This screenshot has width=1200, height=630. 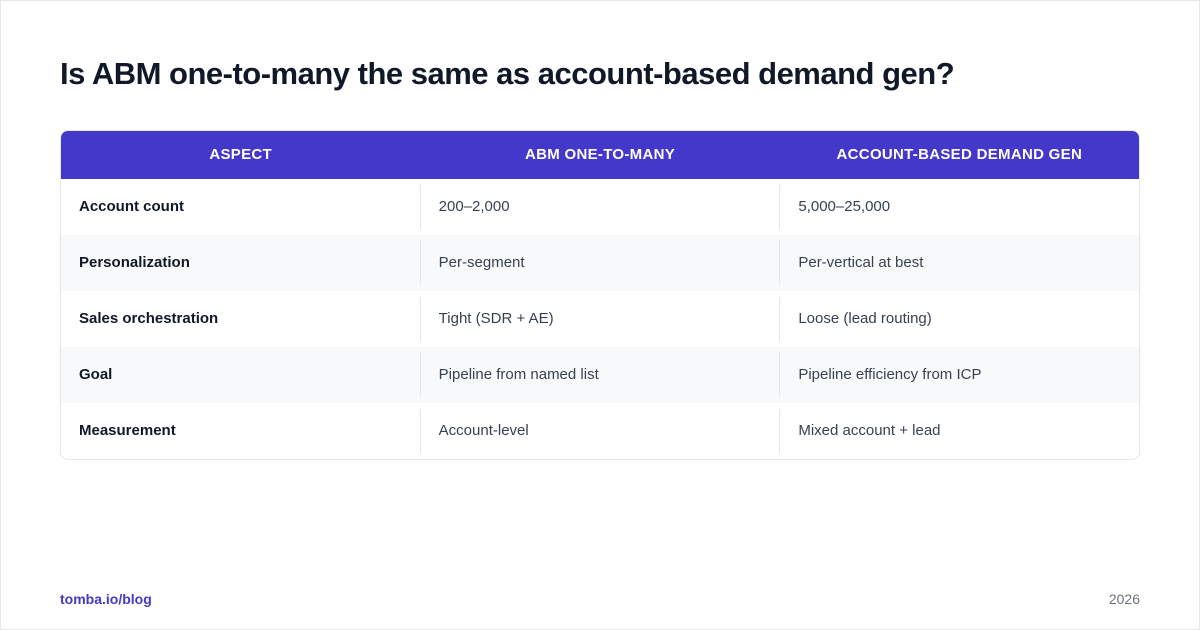 What do you see at coordinates (127, 430) in the screenshot?
I see `table-cell: Measurement` at bounding box center [127, 430].